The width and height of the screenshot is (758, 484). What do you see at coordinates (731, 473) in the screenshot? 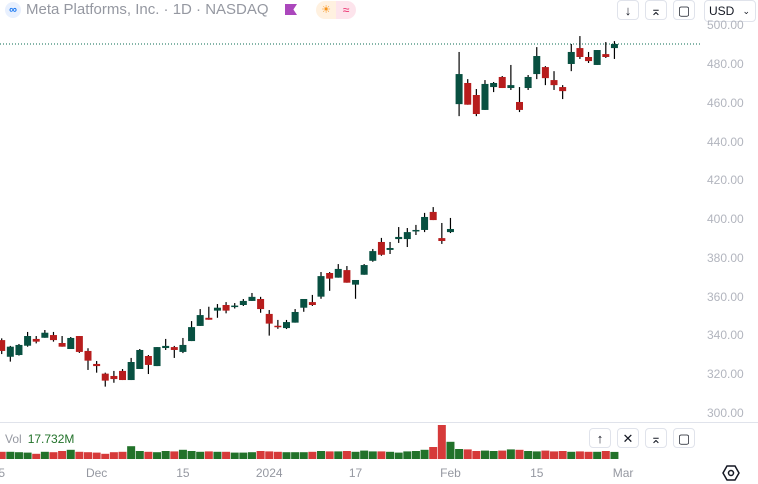
I see `settings-gear-icon` at bounding box center [731, 473].